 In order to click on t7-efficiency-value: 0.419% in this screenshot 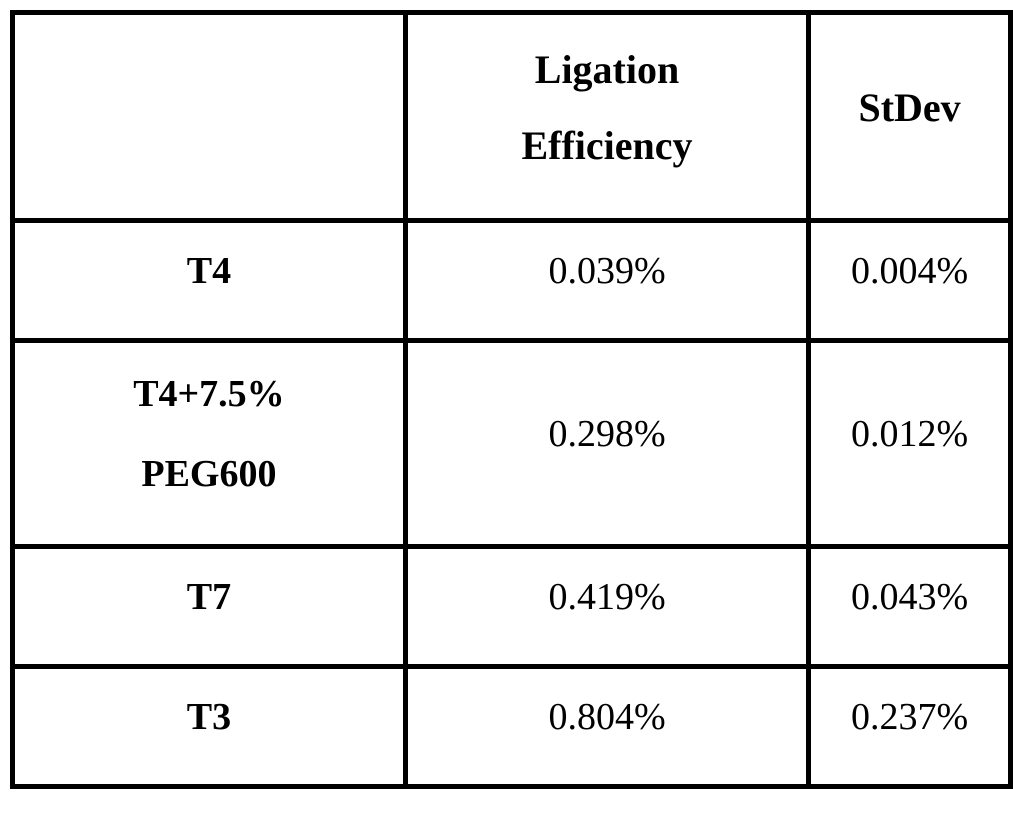, I will do `click(607, 606)`.